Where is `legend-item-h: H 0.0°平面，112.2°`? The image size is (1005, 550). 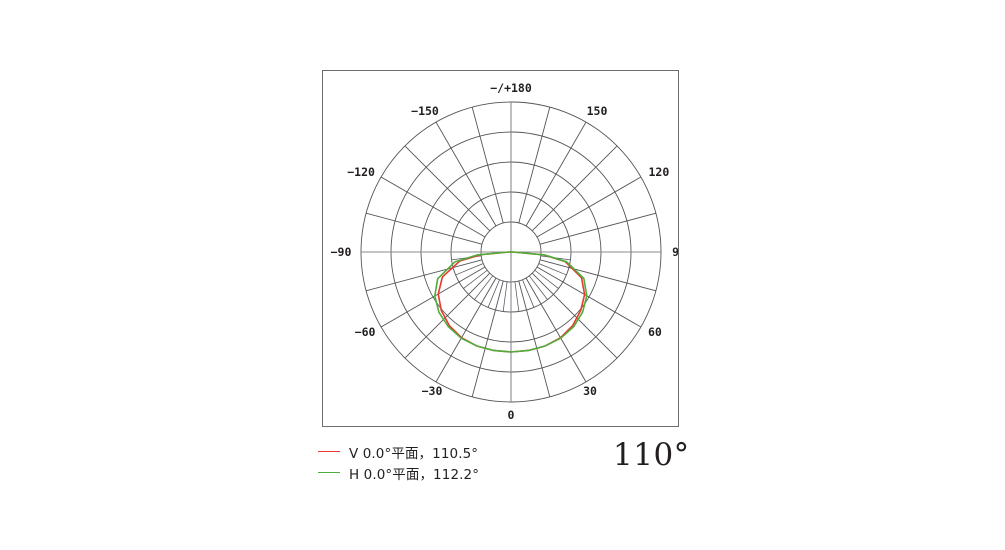 legend-item-h: H 0.0°平面，112.2° is located at coordinates (458, 472).